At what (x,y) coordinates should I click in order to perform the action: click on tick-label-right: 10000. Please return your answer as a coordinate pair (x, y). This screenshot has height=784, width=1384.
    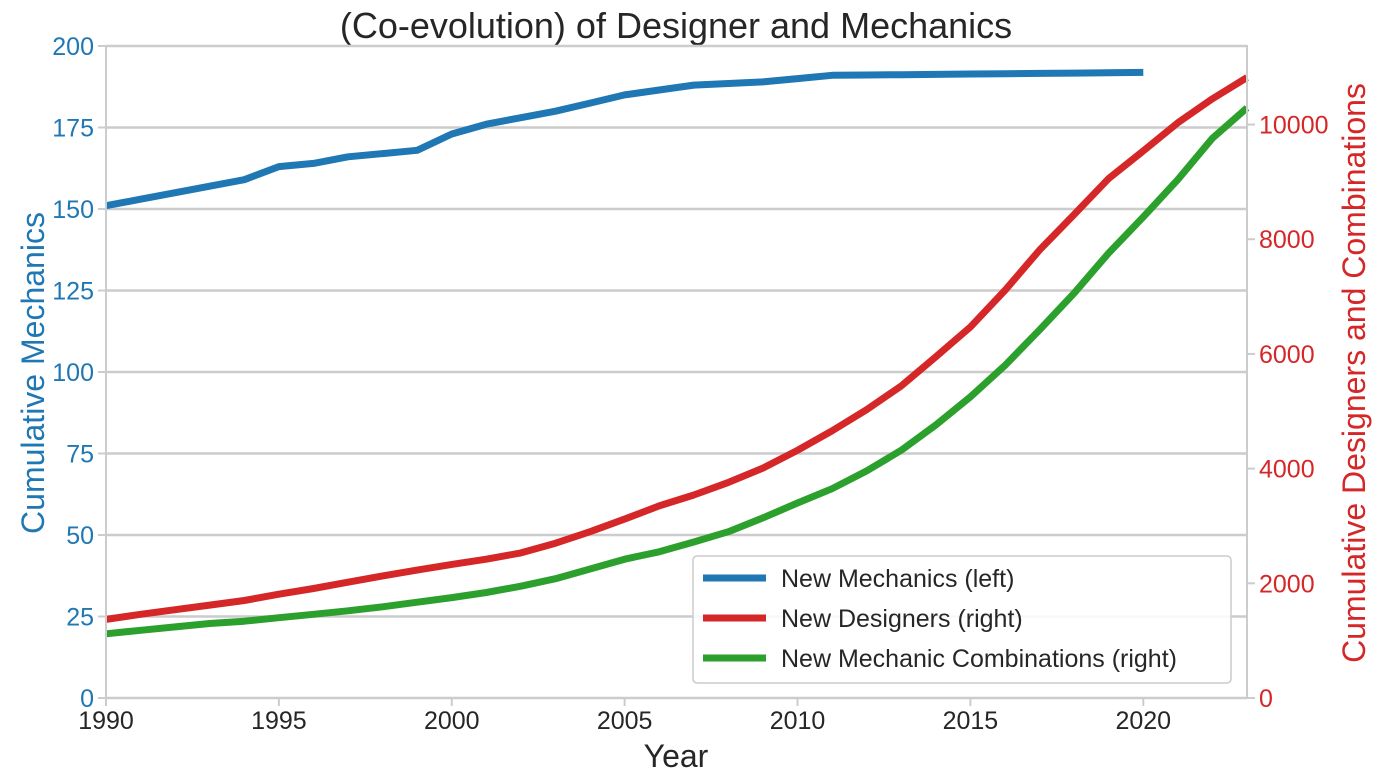
    Looking at the image, I should click on (1294, 126).